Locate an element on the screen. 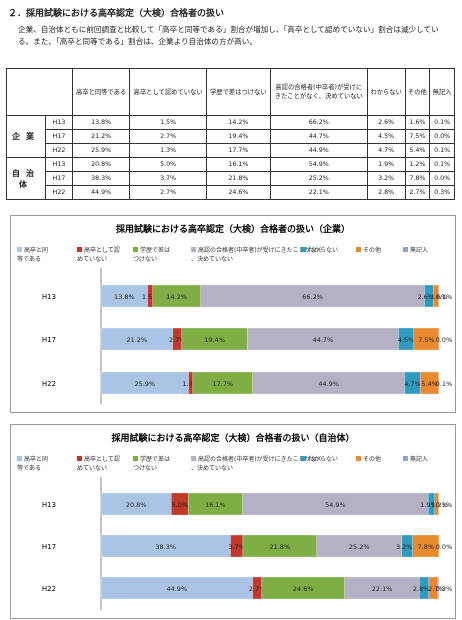 The image size is (462, 620). table-cell: 0.3% is located at coordinates (442, 192).